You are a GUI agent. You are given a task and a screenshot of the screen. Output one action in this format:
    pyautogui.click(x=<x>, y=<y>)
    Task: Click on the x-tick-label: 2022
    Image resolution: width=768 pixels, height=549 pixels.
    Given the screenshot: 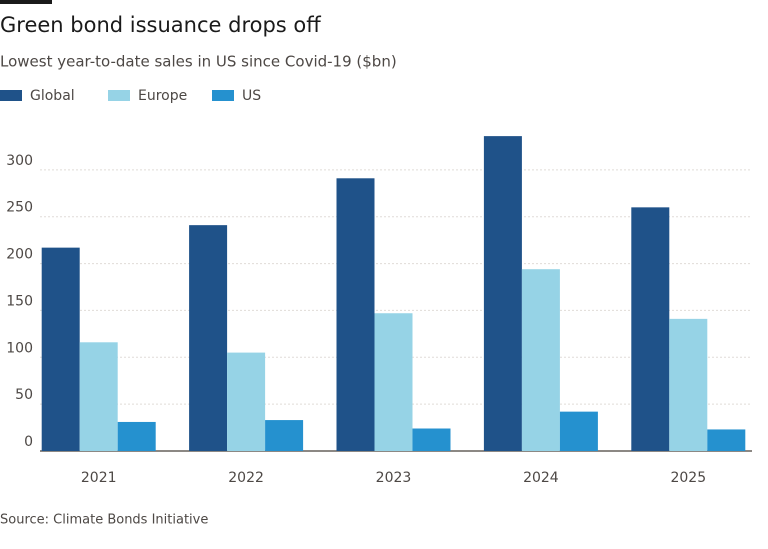 What is the action you would take?
    pyautogui.click(x=246, y=478)
    